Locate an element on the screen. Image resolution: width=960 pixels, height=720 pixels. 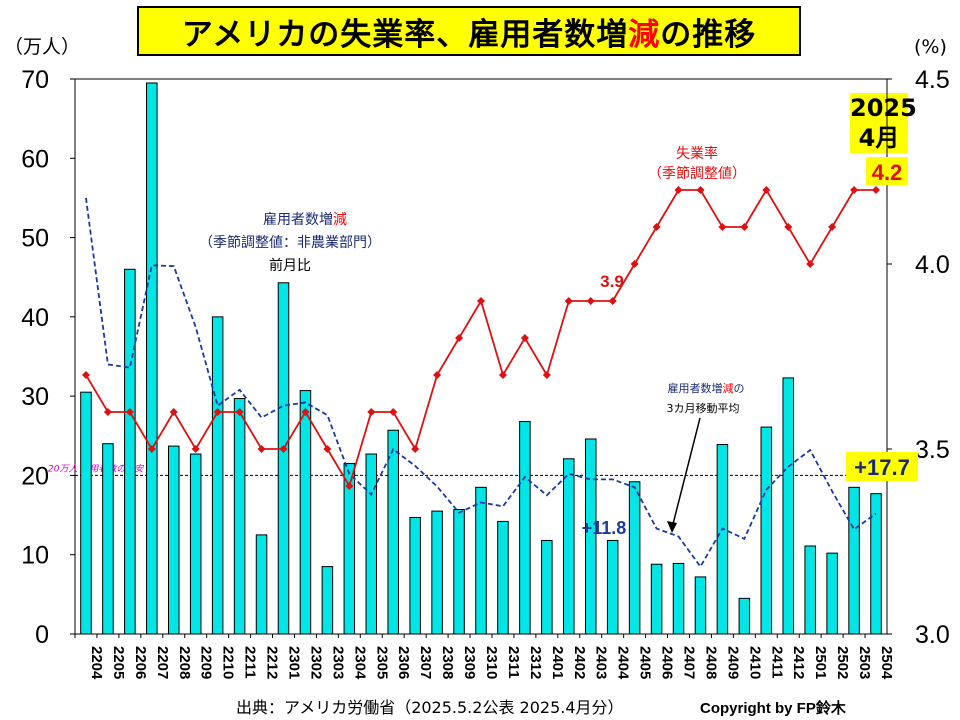
bar-series-sublabel: （季節調整値：非農業部門） is located at coordinates (290, 242).